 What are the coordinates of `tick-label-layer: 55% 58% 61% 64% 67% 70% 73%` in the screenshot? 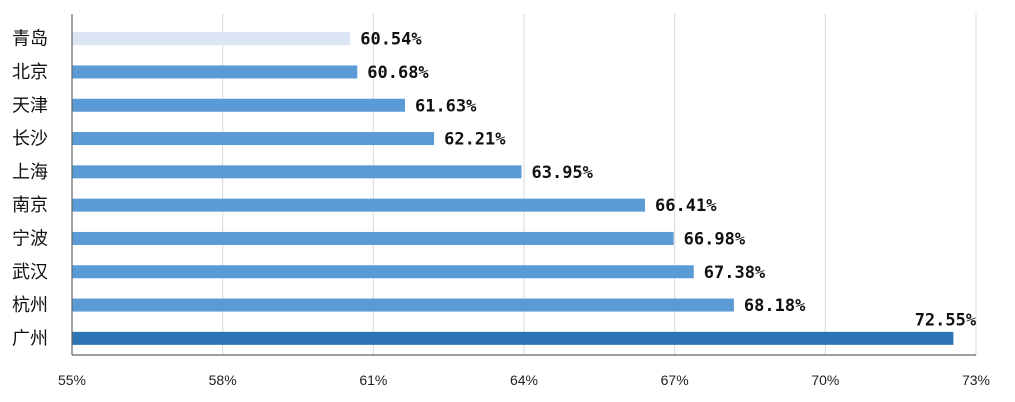 It's located at (524, 380).